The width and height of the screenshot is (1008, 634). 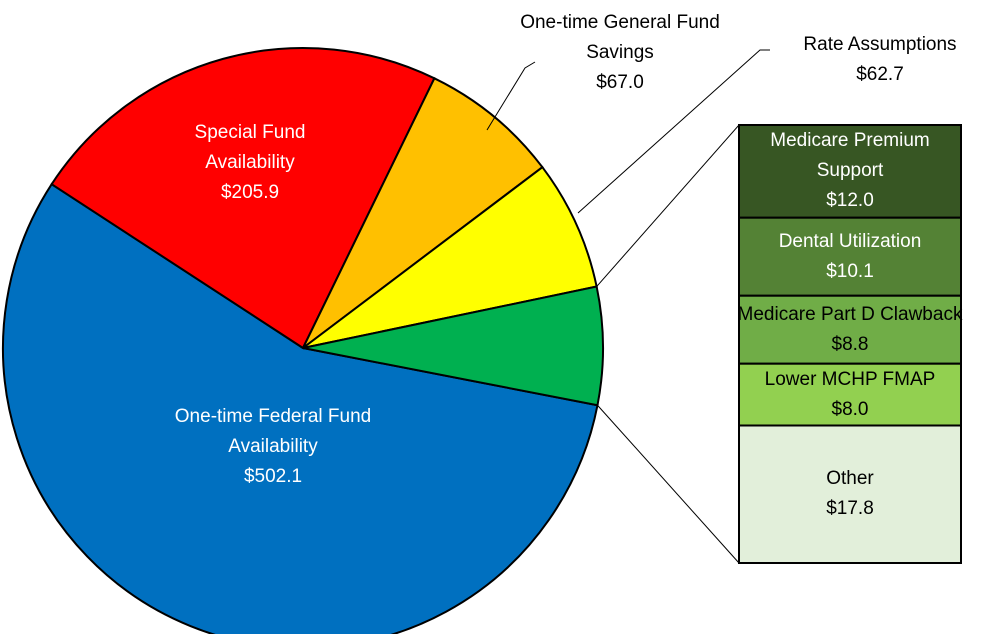 What do you see at coordinates (850, 379) in the screenshot?
I see `category-label: Lower MCHP FMAP` at bounding box center [850, 379].